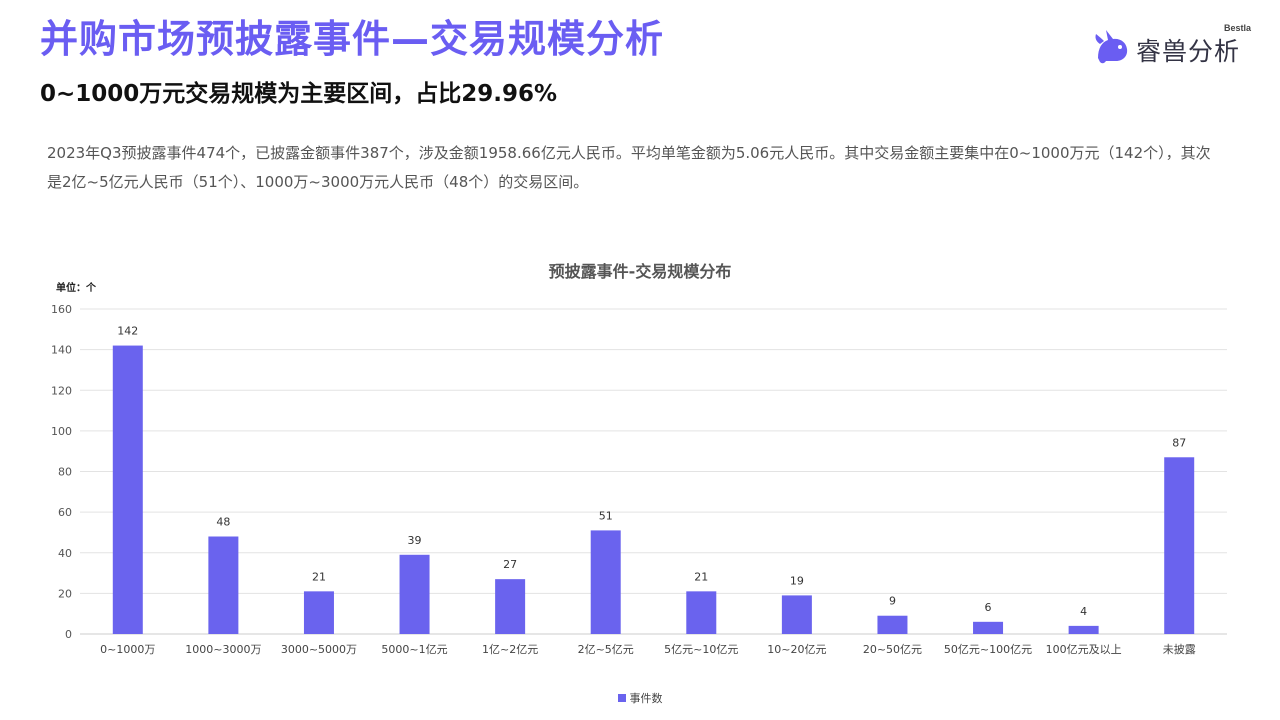 The image size is (1280, 720). I want to click on data-label: 19, so click(797, 580).